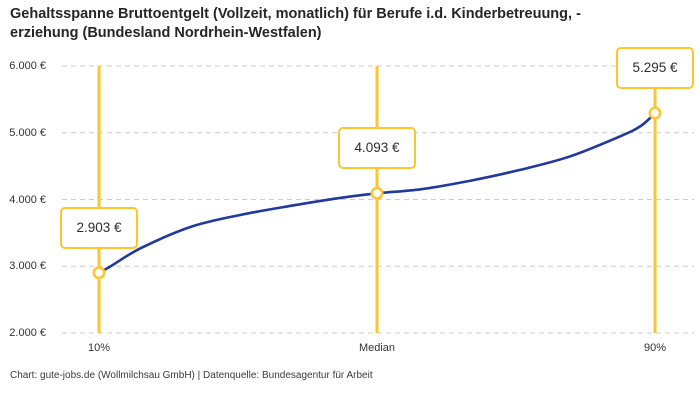 Image resolution: width=700 pixels, height=400 pixels. I want to click on value-label-90pct: 5.295 €, so click(655, 68).